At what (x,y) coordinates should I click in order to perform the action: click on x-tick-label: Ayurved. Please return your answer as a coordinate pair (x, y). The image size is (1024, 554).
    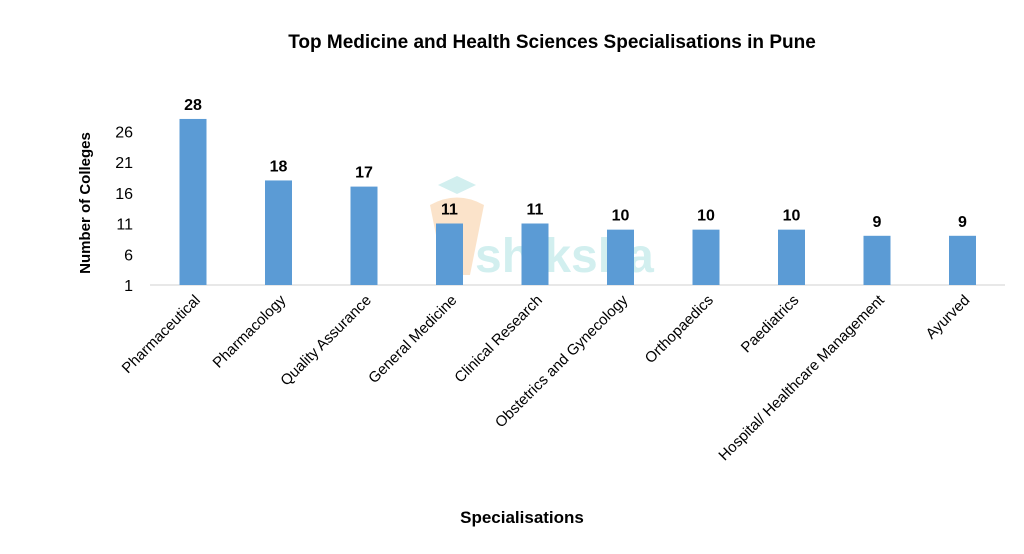
    Looking at the image, I should click on (948, 317).